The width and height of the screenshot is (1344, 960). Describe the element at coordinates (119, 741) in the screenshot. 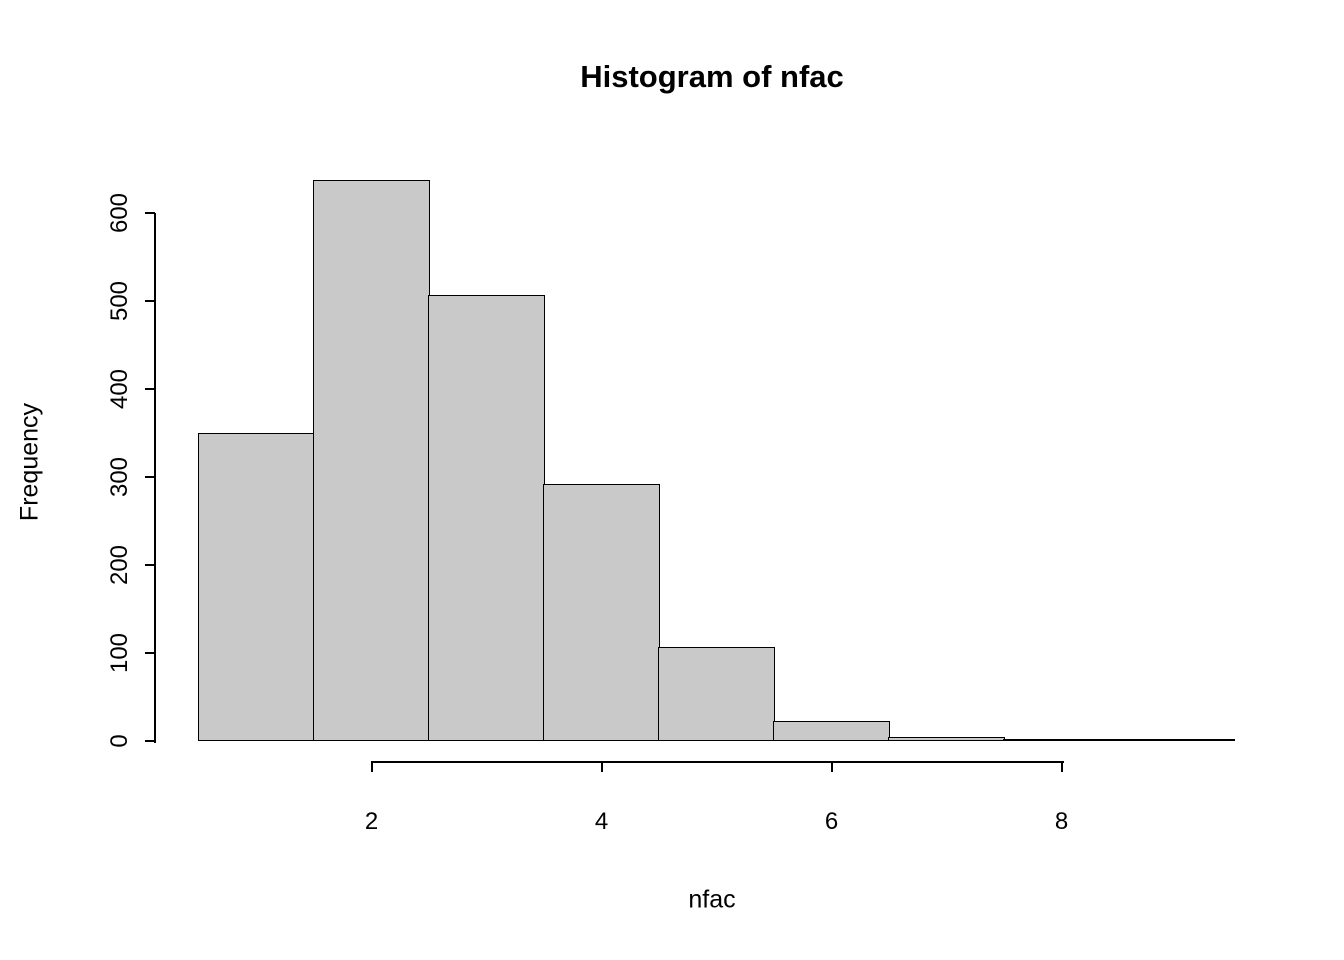

I see `y-tick-label: 0` at that location.